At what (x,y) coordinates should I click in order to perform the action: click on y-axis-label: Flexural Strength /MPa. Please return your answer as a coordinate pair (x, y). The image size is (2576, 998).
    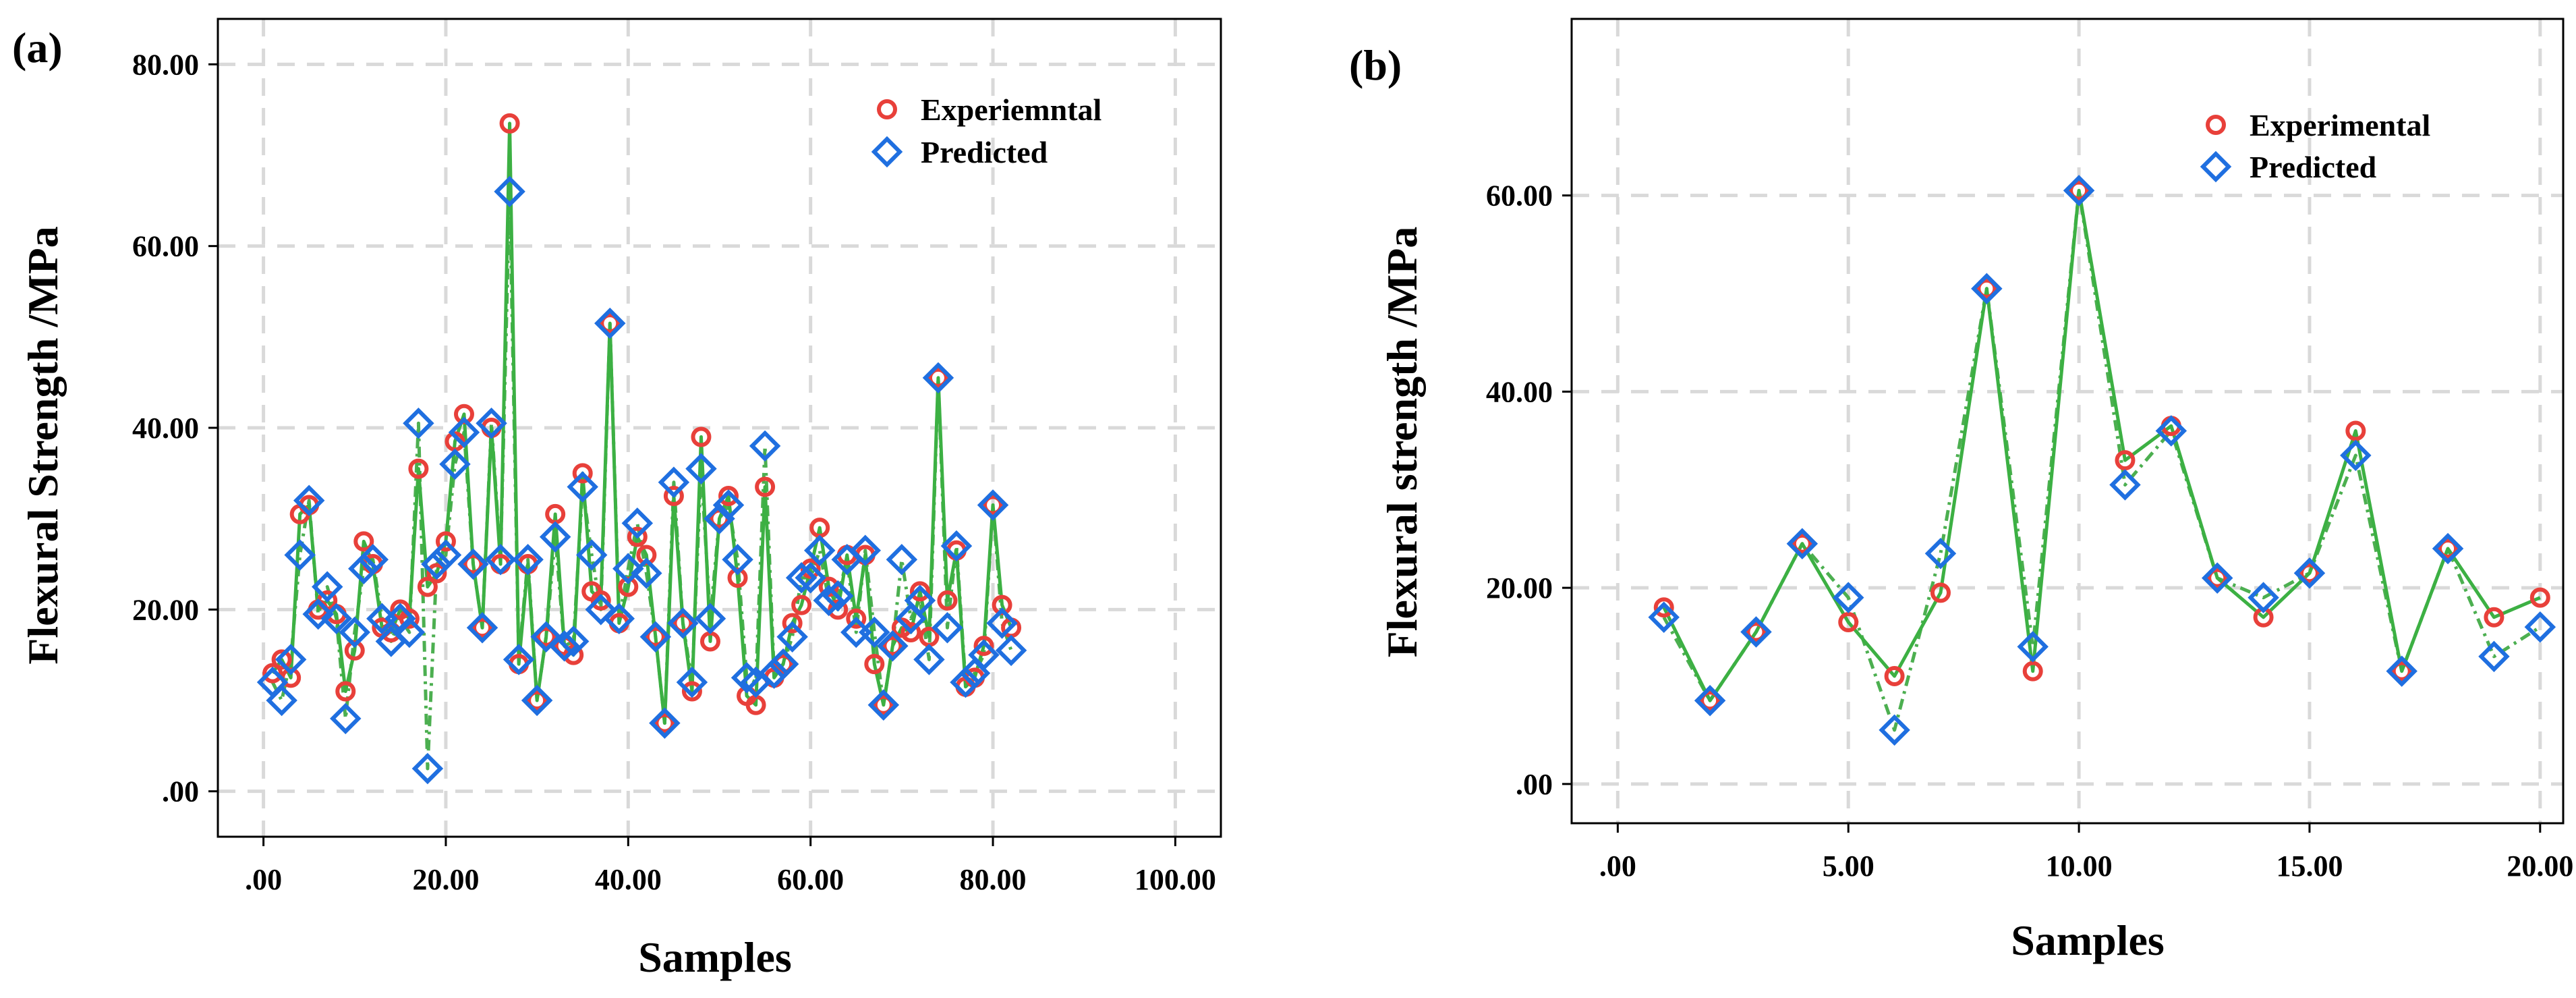
    Looking at the image, I should click on (43, 445).